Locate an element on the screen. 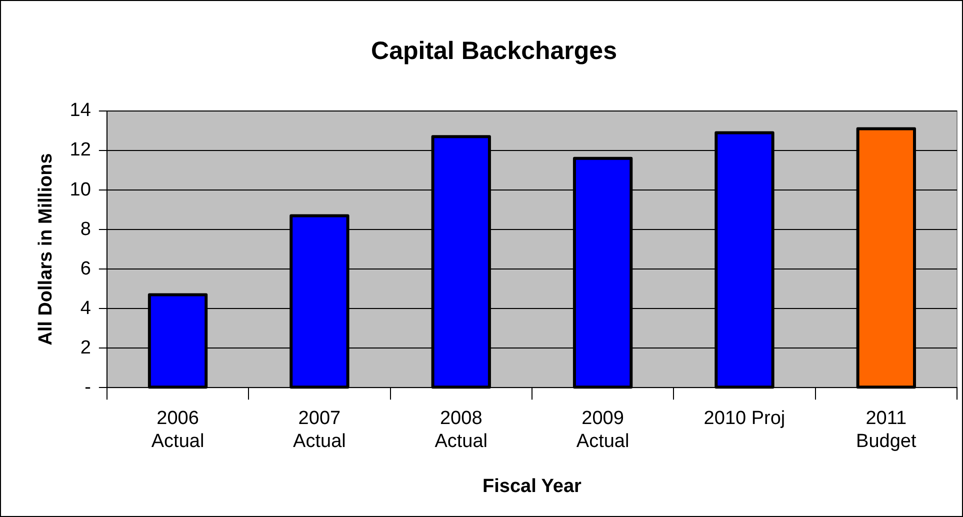  y-tick-label: 8 is located at coordinates (85, 229).